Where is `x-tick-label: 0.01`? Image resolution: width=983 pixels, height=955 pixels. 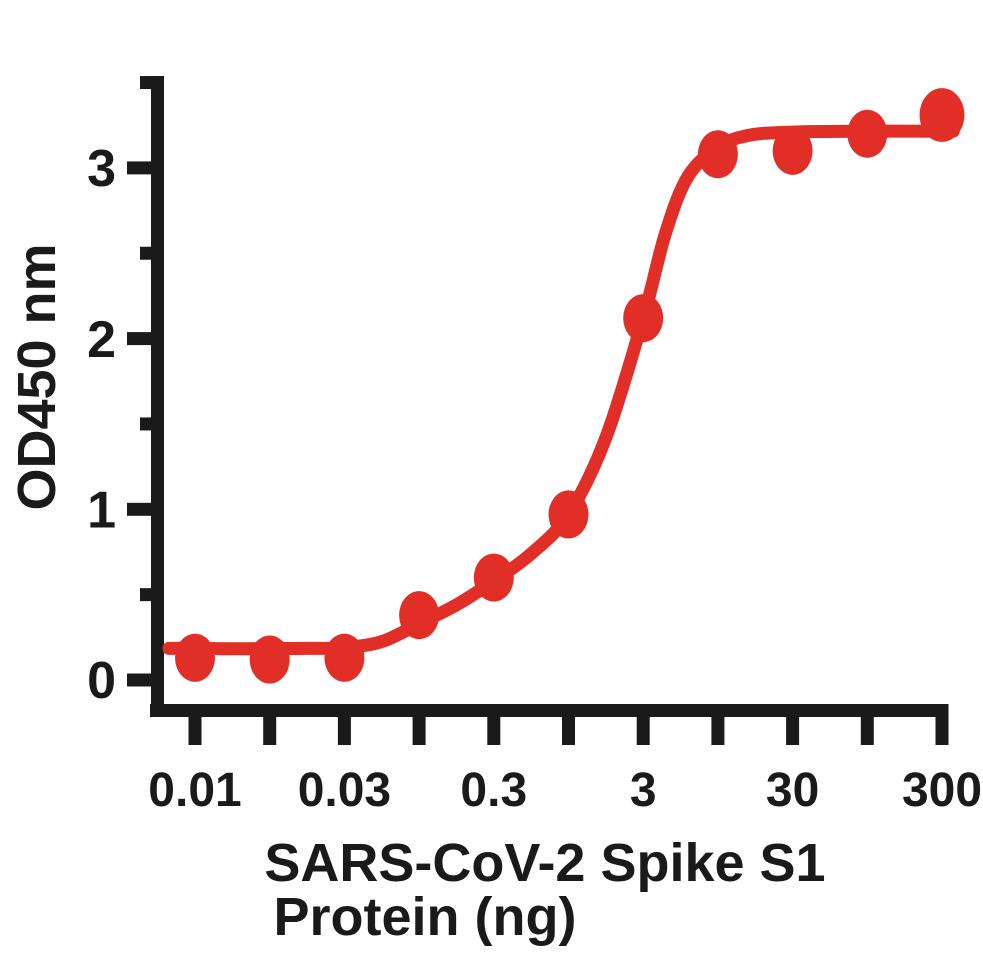
x-tick-label: 0.01 is located at coordinates (194, 790).